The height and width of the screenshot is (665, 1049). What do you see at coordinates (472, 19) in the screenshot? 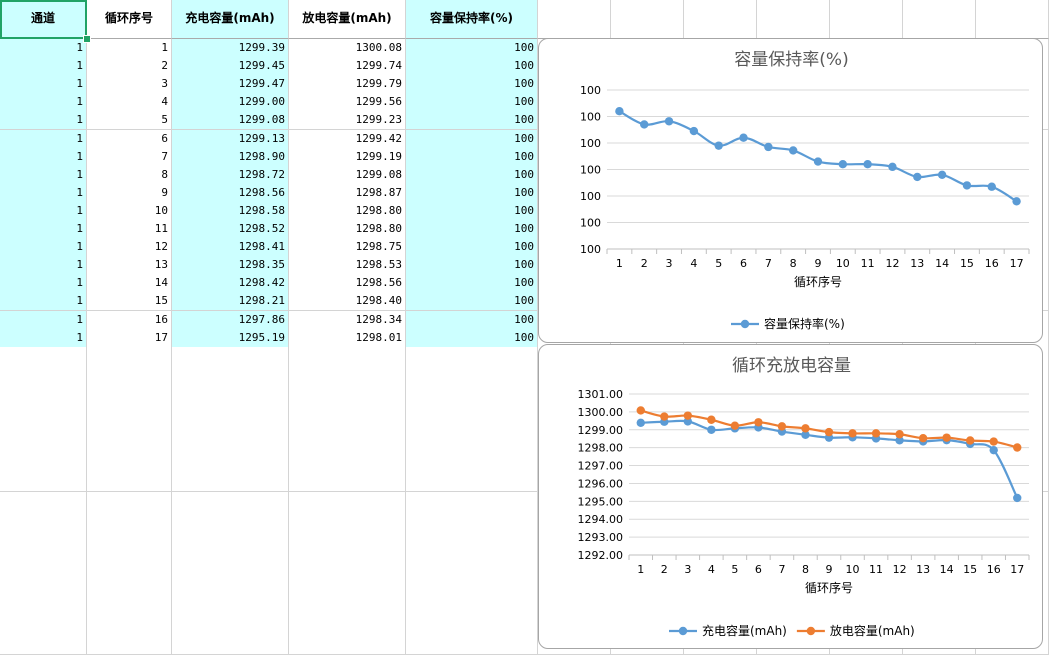
I see `header-retention: 容量保持率(%)` at bounding box center [472, 19].